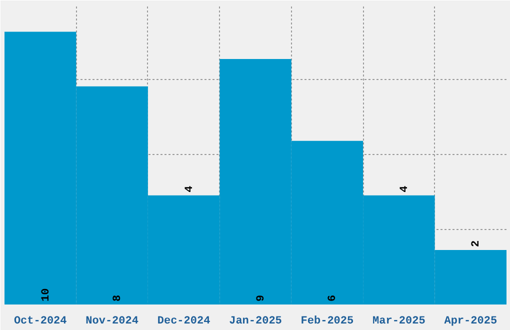  What do you see at coordinates (41, 322) in the screenshot?
I see `x-tick-label: Oct-2024` at bounding box center [41, 322].